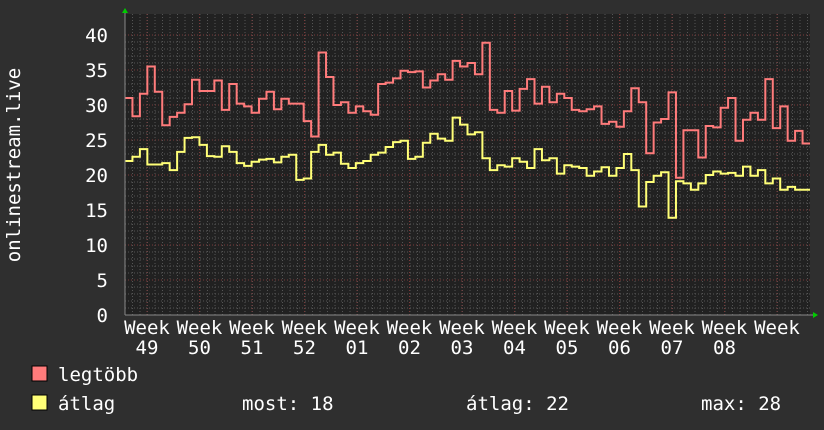 The height and width of the screenshot is (430, 824). I want to click on stat-max: max: 28, so click(741, 404).